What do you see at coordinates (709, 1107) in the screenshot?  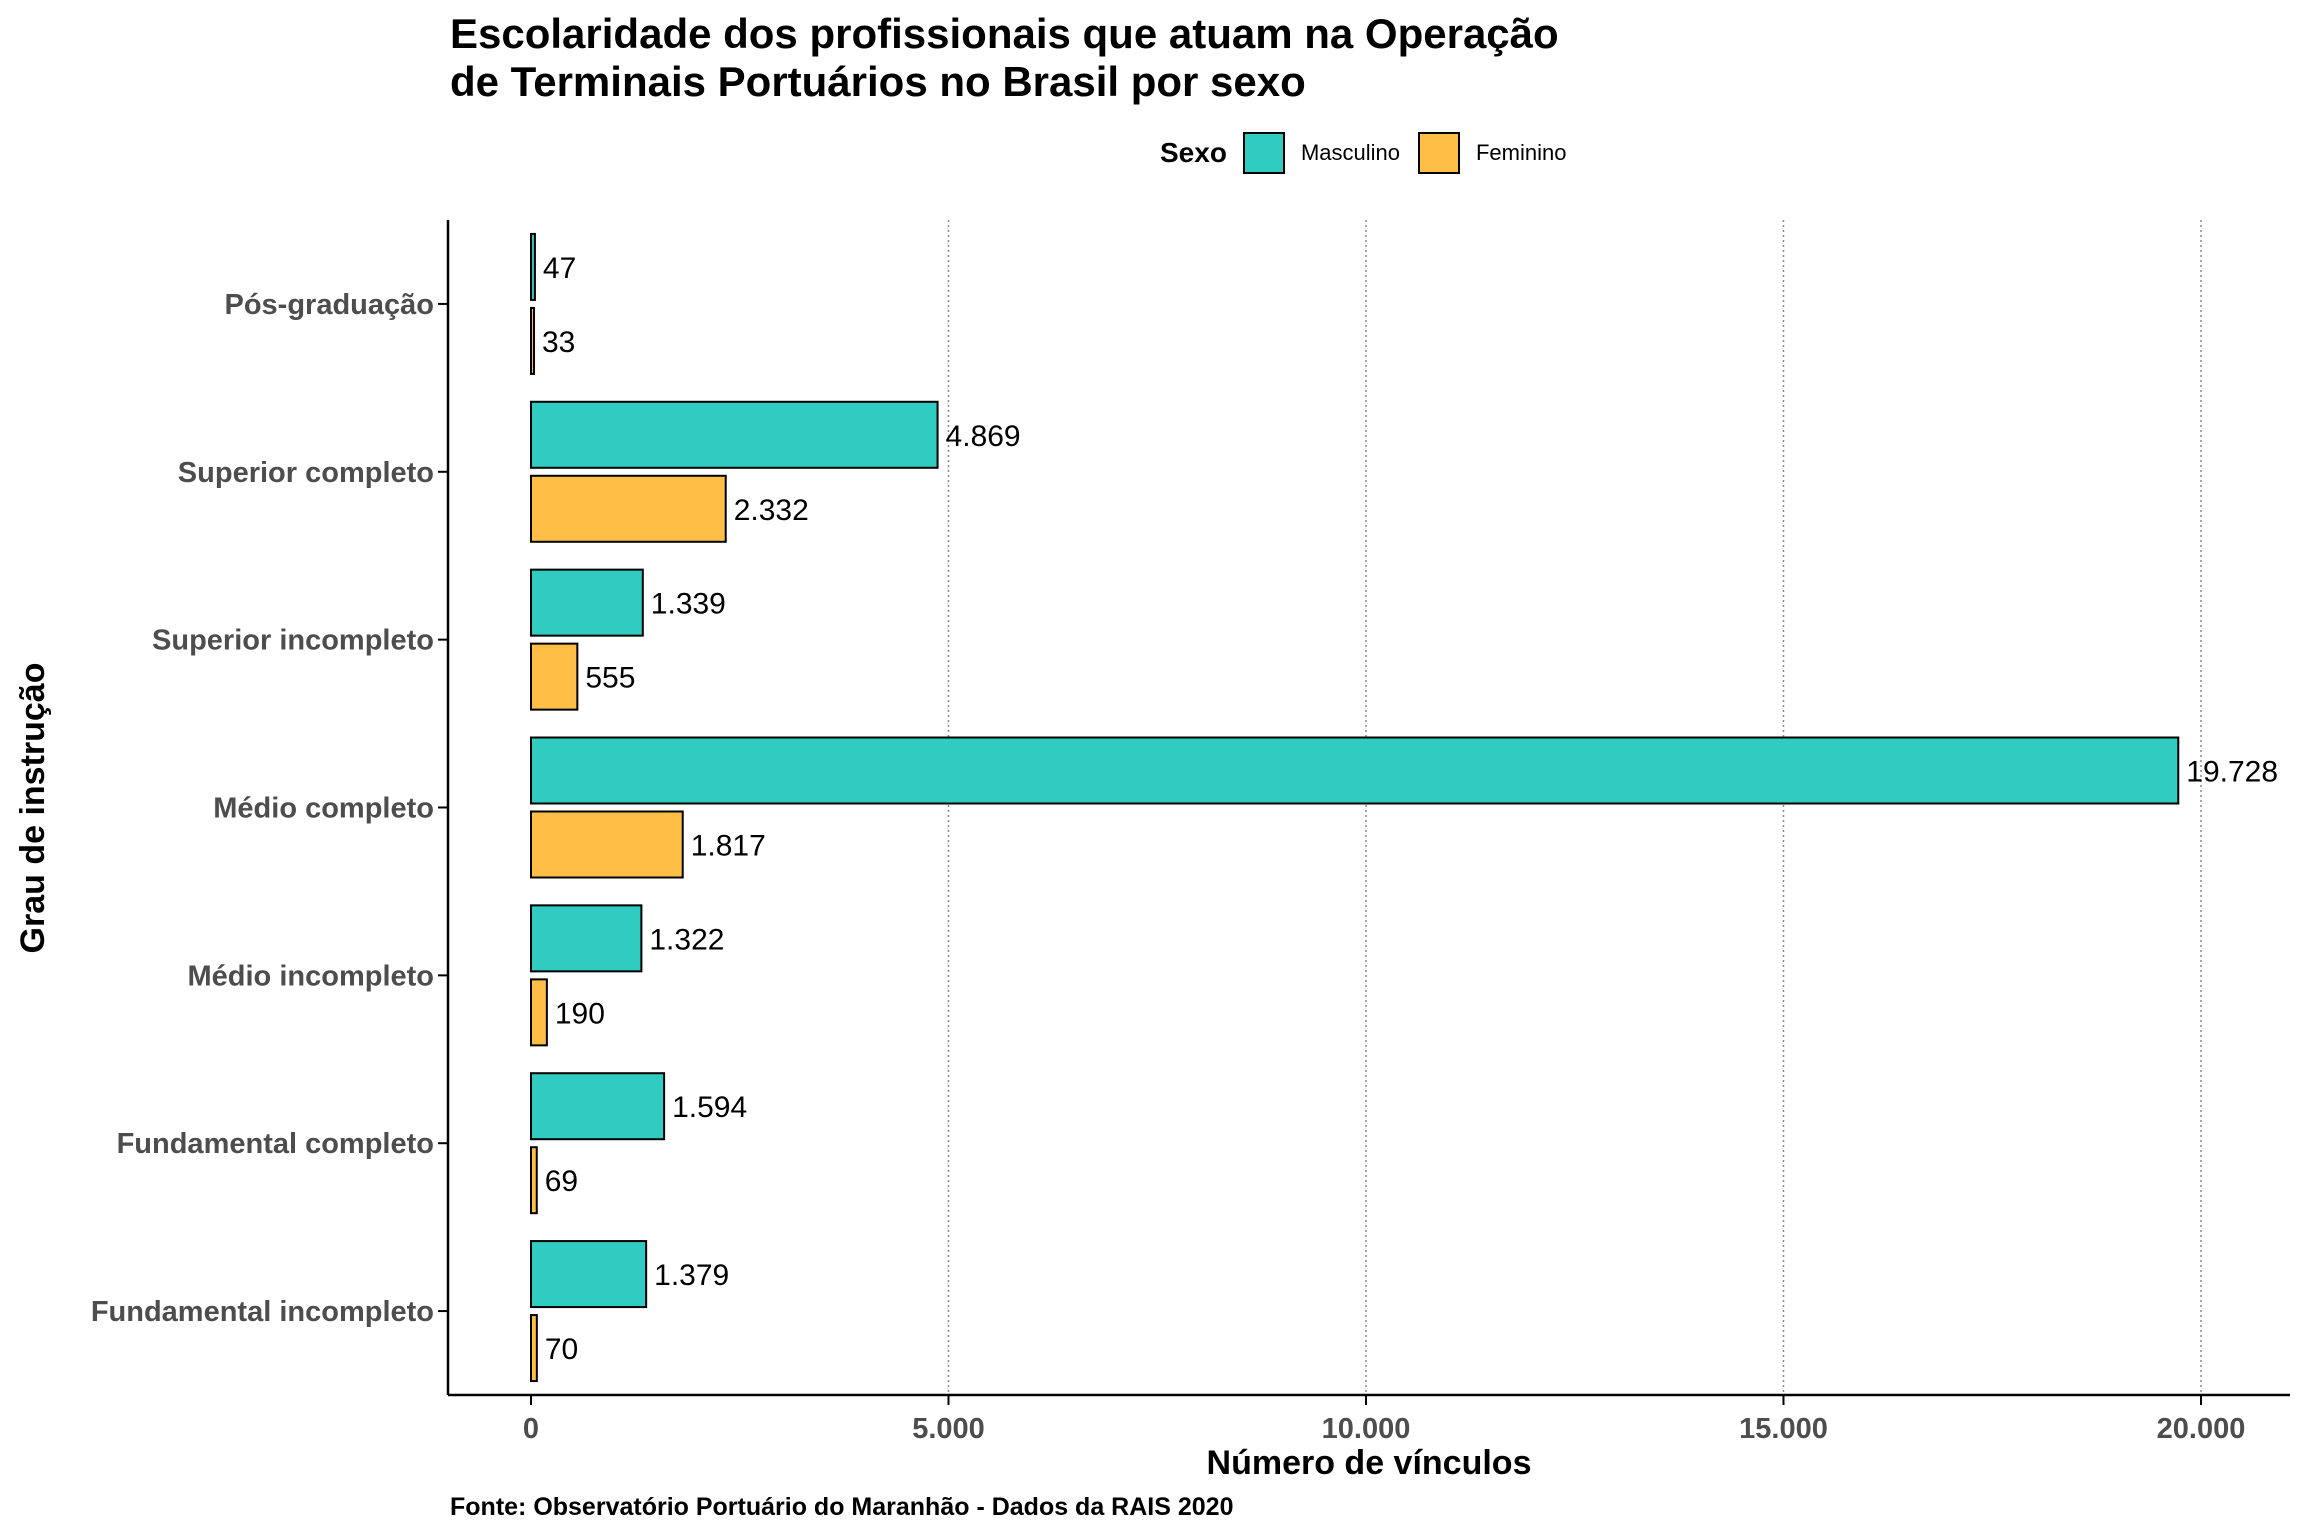 I see `data-label-masculino-5: 1.594` at bounding box center [709, 1107].